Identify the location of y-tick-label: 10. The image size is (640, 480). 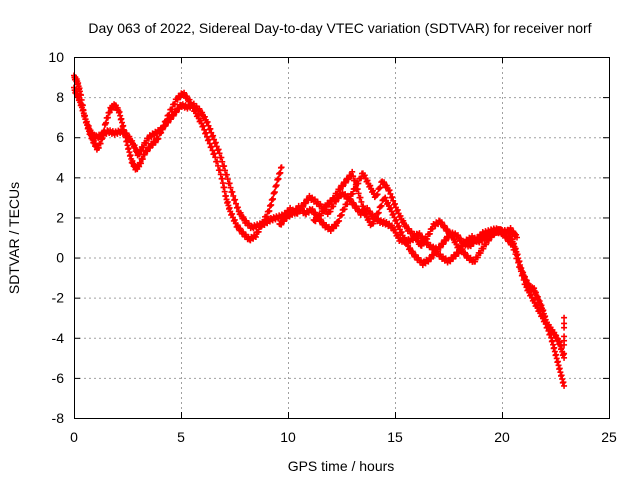
(56, 57).